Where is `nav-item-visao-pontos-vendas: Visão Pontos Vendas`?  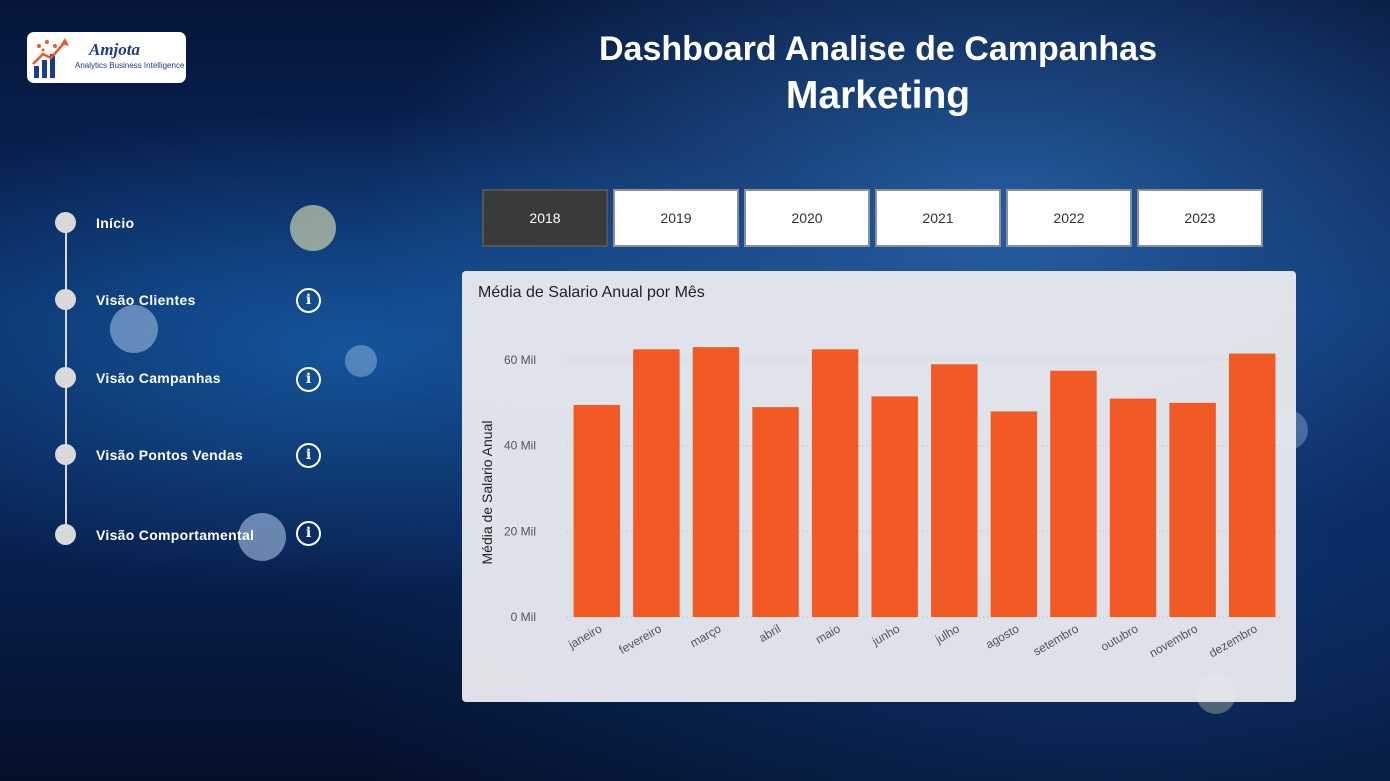
nav-item-visao-pontos-vendas: Visão Pontos Vendas is located at coordinates (193, 456).